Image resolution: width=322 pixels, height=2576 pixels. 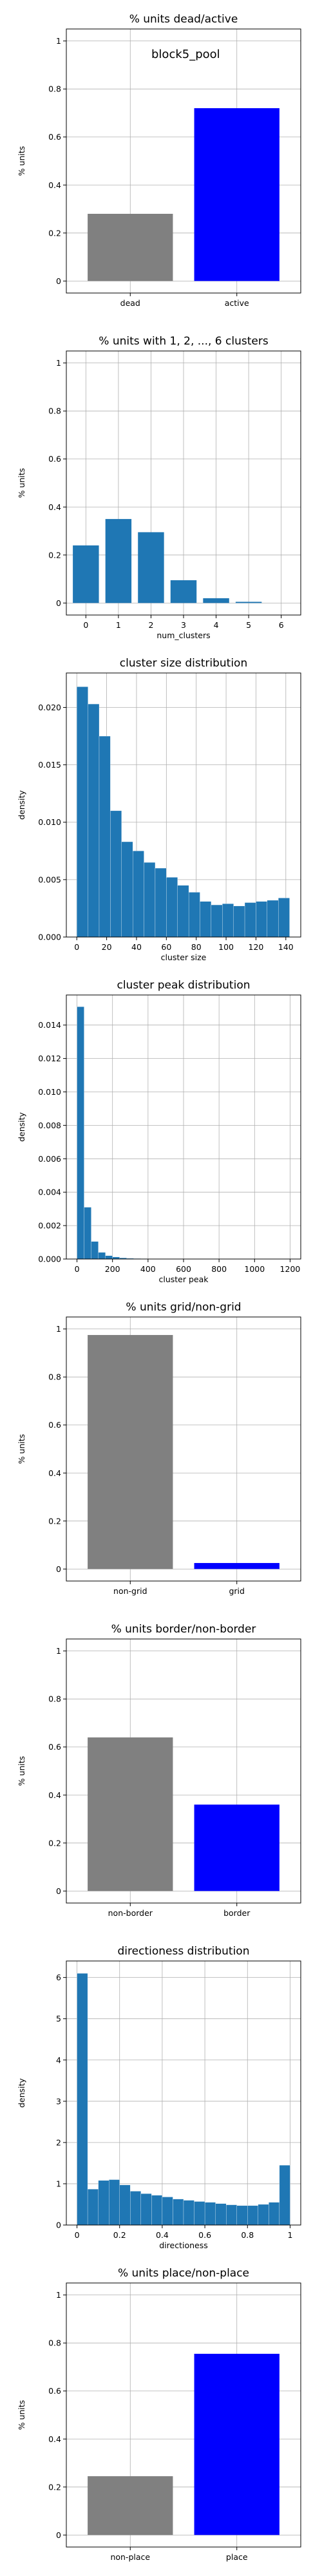 What do you see at coordinates (58, 2101) in the screenshot?
I see `y-tick-label: 3` at bounding box center [58, 2101].